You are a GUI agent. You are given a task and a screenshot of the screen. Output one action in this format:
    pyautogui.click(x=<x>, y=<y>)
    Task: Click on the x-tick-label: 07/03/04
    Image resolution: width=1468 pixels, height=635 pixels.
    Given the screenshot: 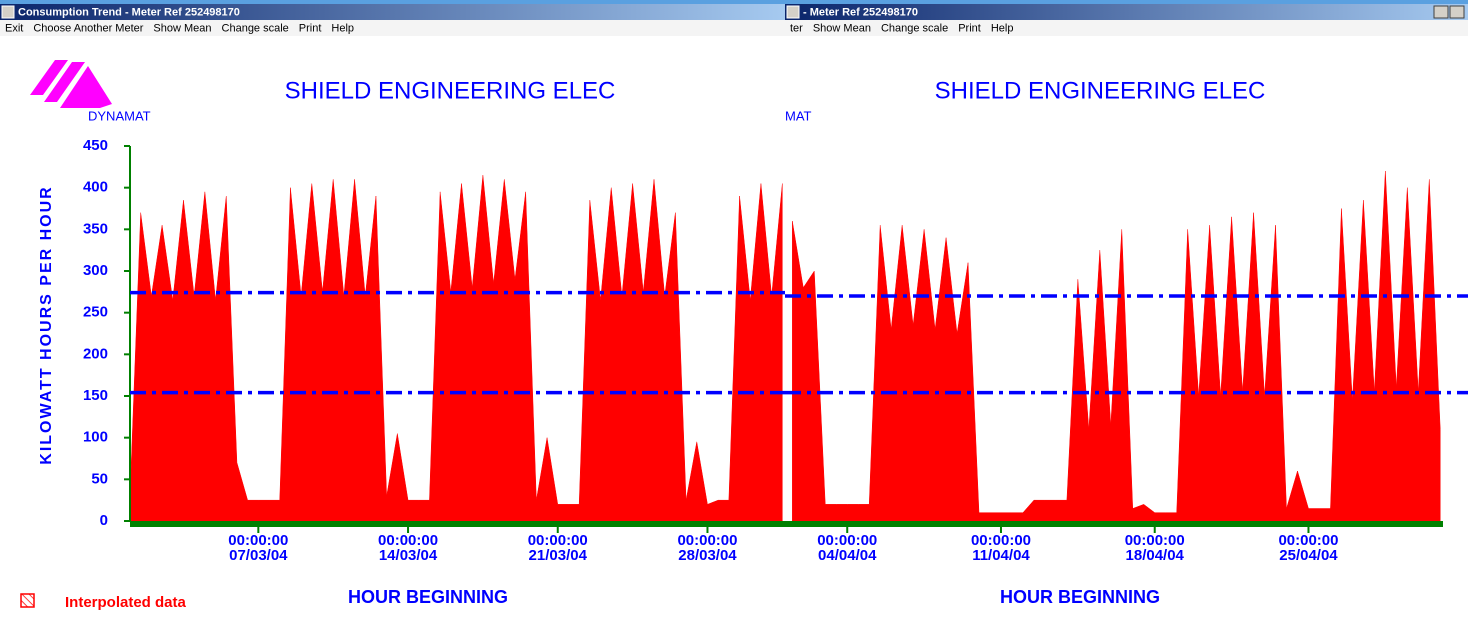 What is the action you would take?
    pyautogui.click(x=258, y=555)
    